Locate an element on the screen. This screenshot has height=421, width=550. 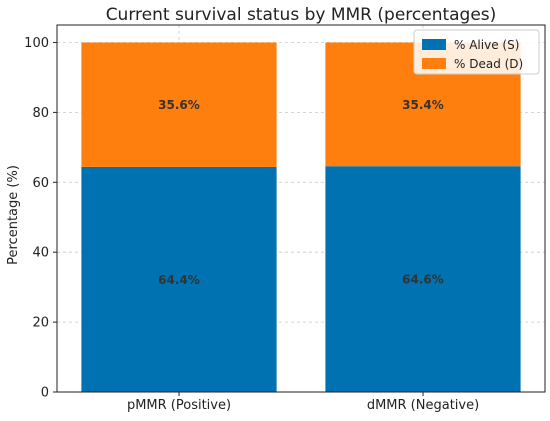
bar-value-label: 64.4% is located at coordinates (179, 280).